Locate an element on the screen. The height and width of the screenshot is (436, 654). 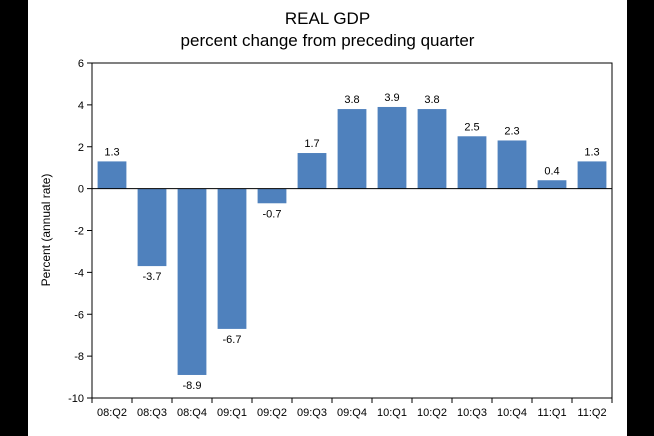
y-tick-label: 6 is located at coordinates (81, 64).